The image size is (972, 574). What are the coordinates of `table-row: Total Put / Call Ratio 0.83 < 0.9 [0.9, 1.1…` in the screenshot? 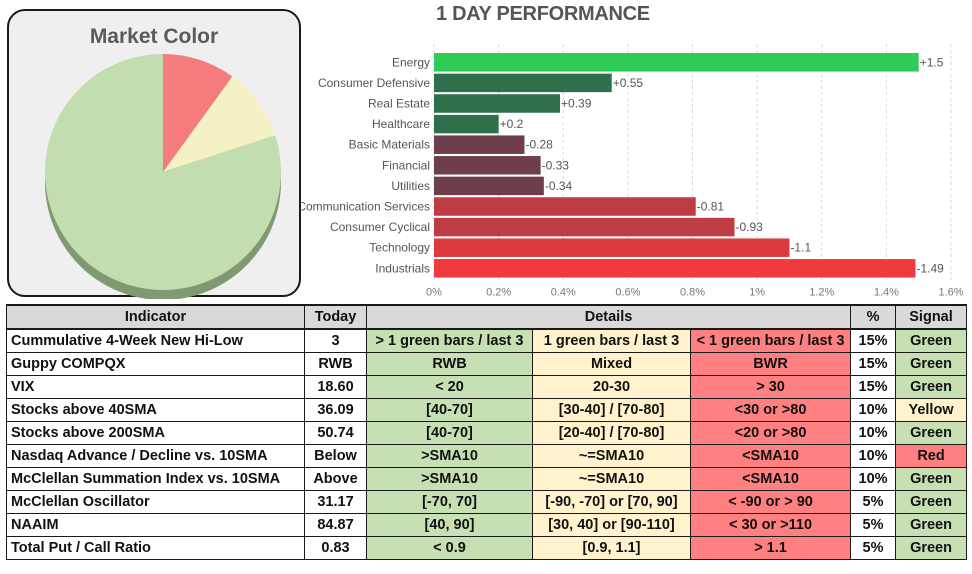 It's located at (487, 548).